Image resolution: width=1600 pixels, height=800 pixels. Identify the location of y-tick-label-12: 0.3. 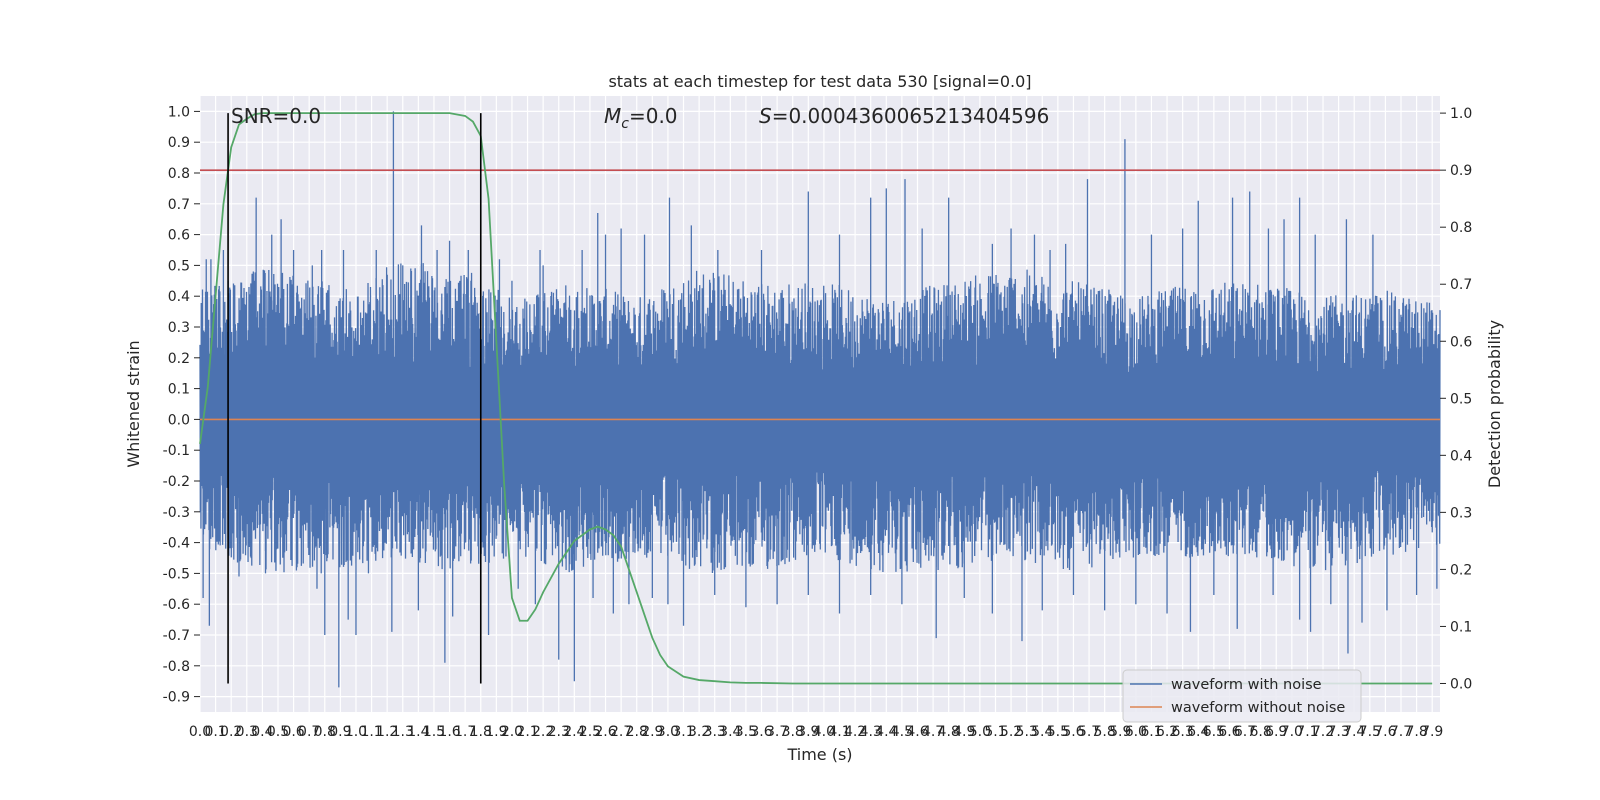
(179, 328).